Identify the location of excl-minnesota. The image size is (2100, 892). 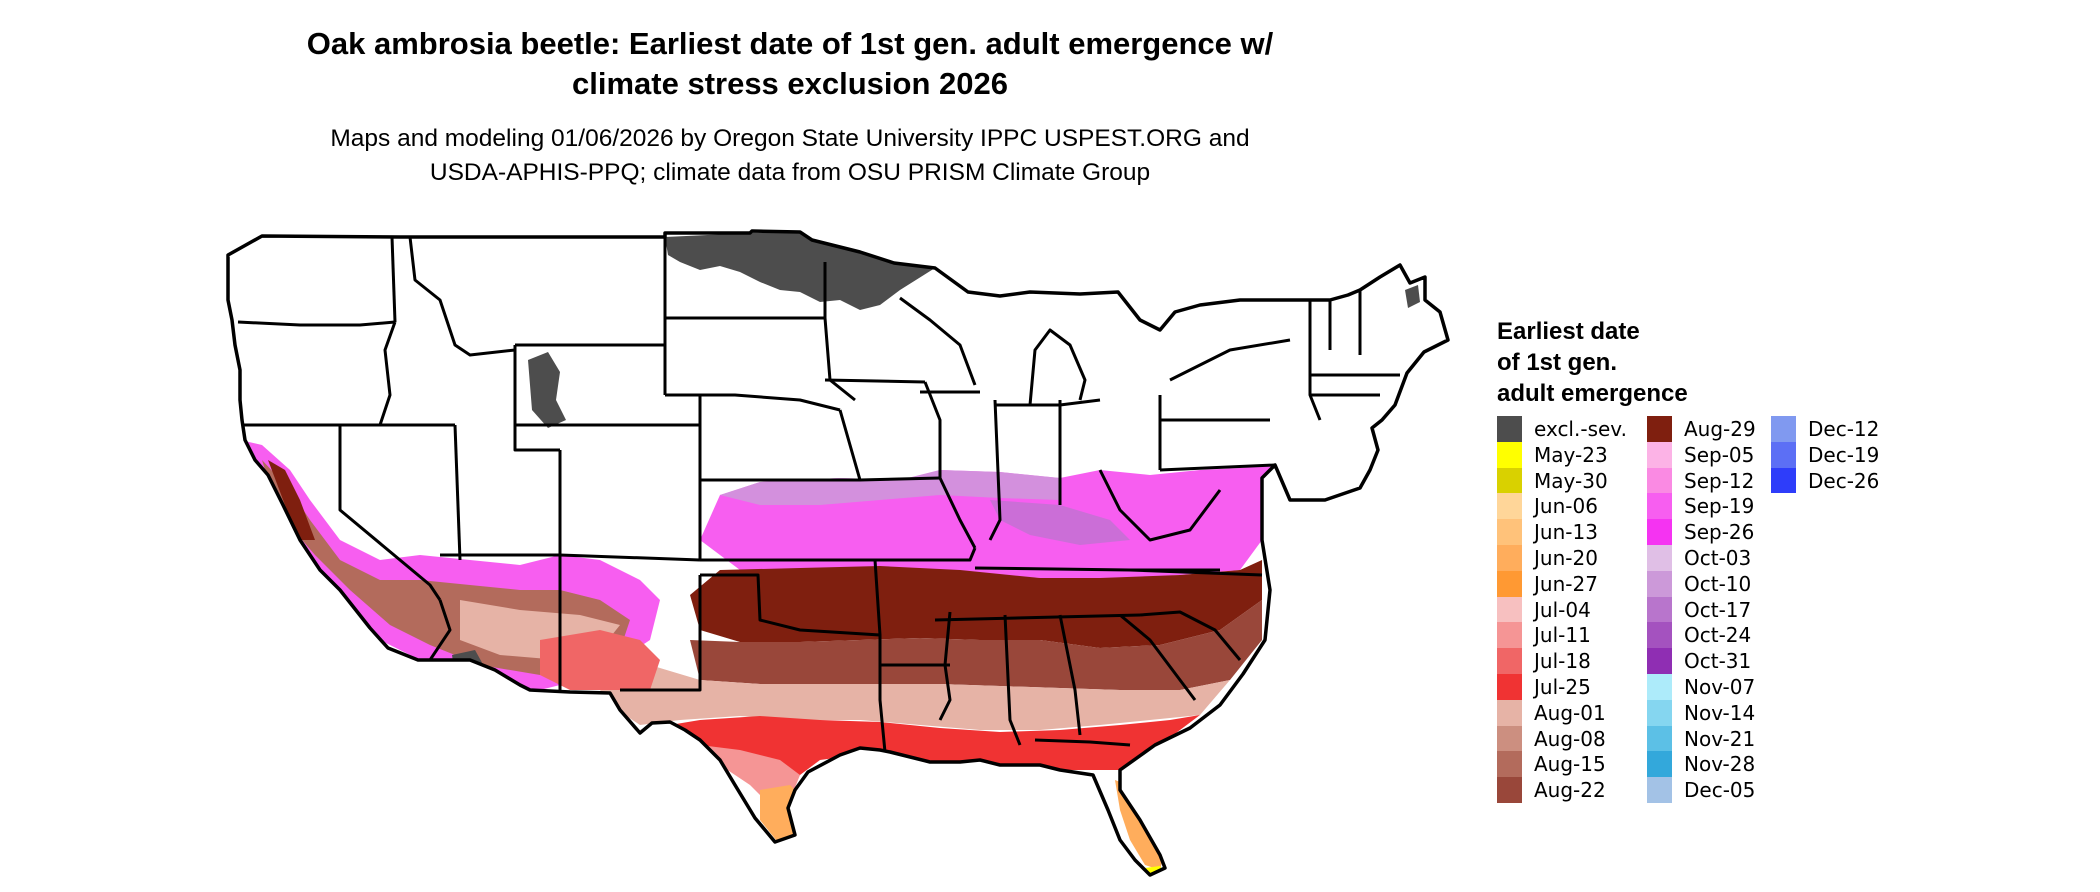
(800, 271).